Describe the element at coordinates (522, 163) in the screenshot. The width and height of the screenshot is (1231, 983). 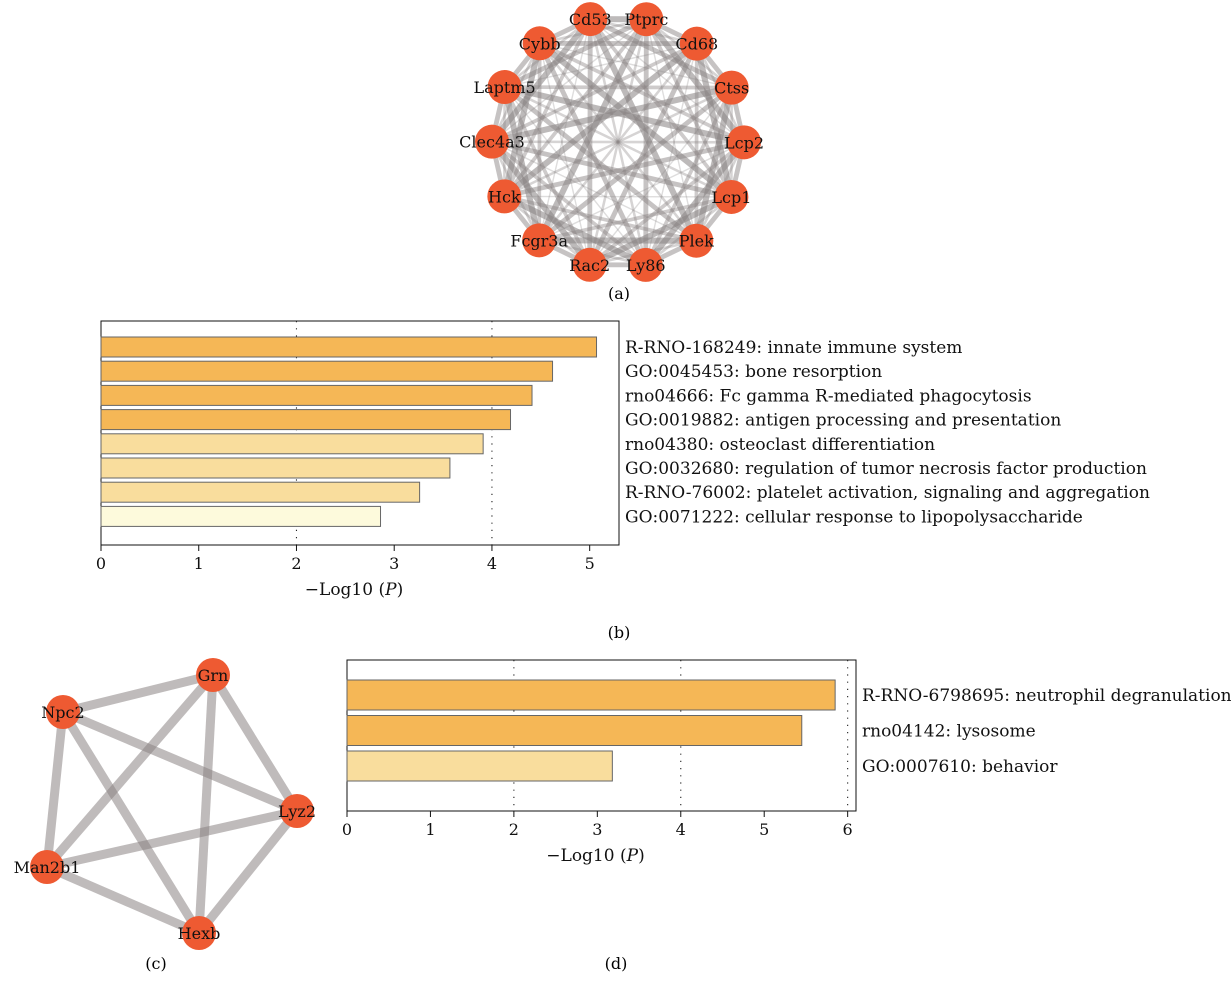
I see `edge-fcgr3a-laptm5` at that location.